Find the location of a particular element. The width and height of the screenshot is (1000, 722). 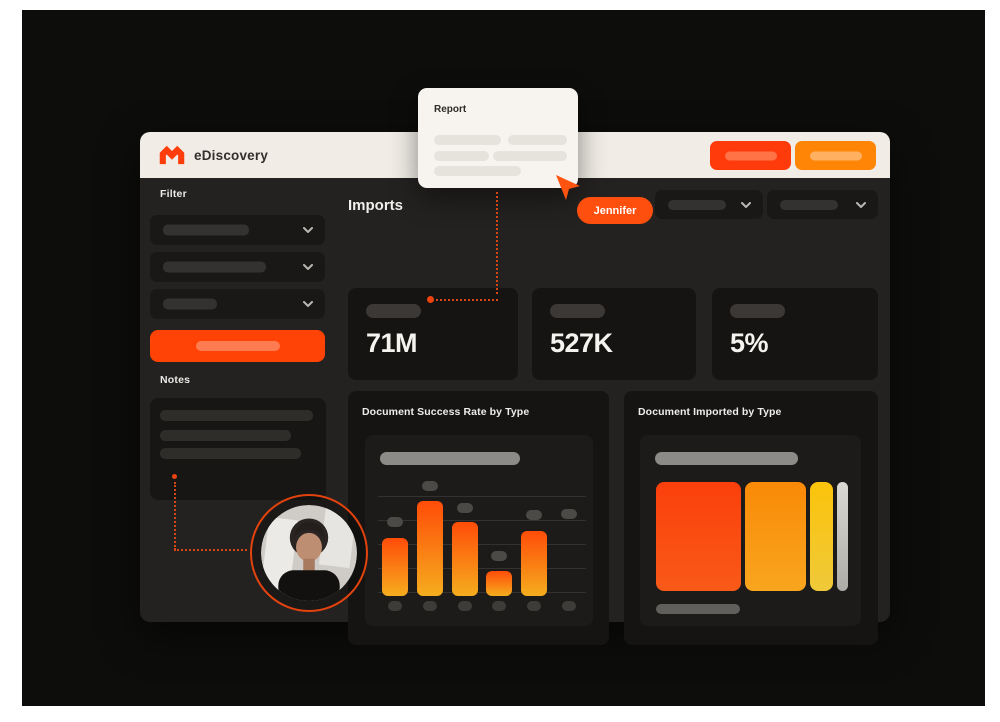

filter-section-label: Filter is located at coordinates (173, 194).